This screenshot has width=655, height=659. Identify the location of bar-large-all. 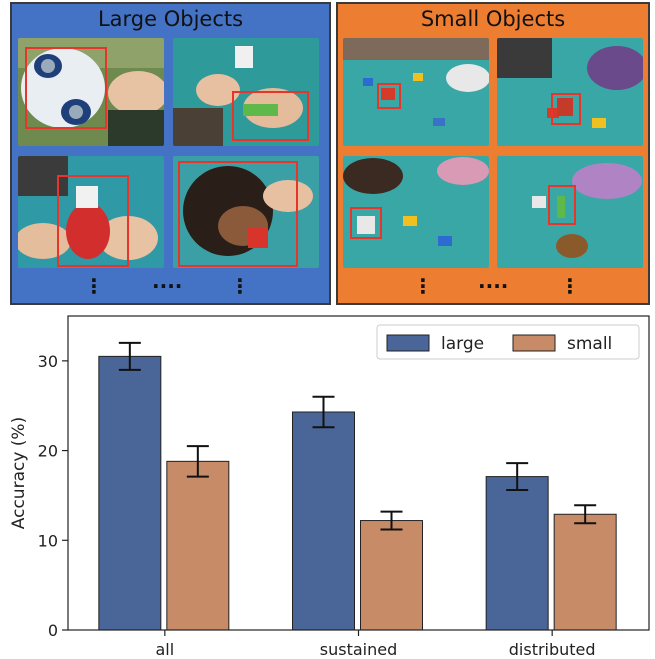
(130, 493).